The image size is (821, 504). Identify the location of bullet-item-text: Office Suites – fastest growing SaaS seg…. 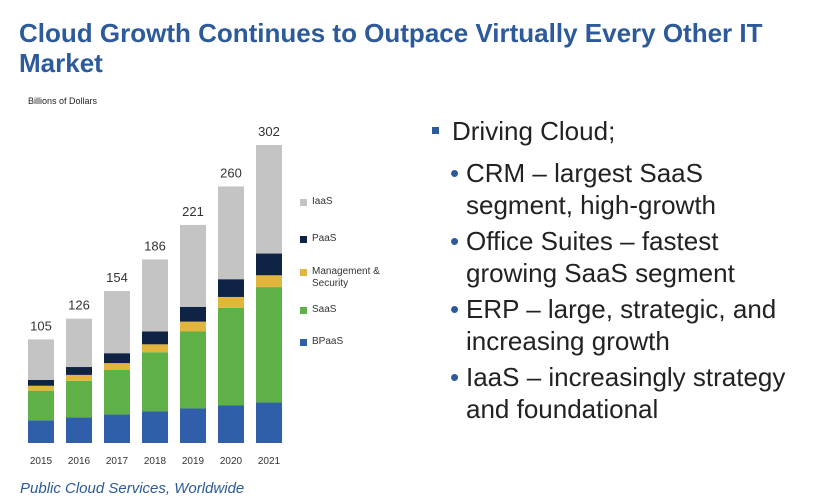
(600, 257).